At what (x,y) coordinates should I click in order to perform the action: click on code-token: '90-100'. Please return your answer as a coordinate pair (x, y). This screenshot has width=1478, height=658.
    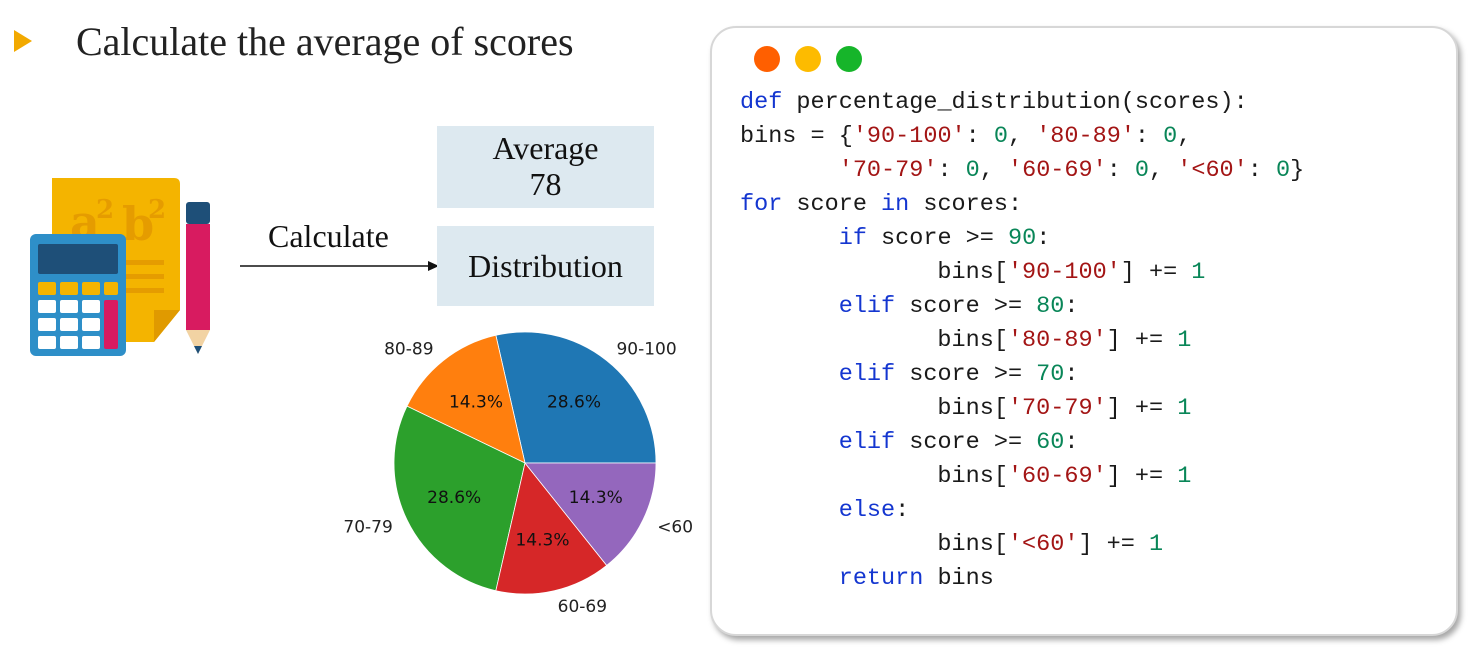
    Looking at the image, I should click on (1064, 272).